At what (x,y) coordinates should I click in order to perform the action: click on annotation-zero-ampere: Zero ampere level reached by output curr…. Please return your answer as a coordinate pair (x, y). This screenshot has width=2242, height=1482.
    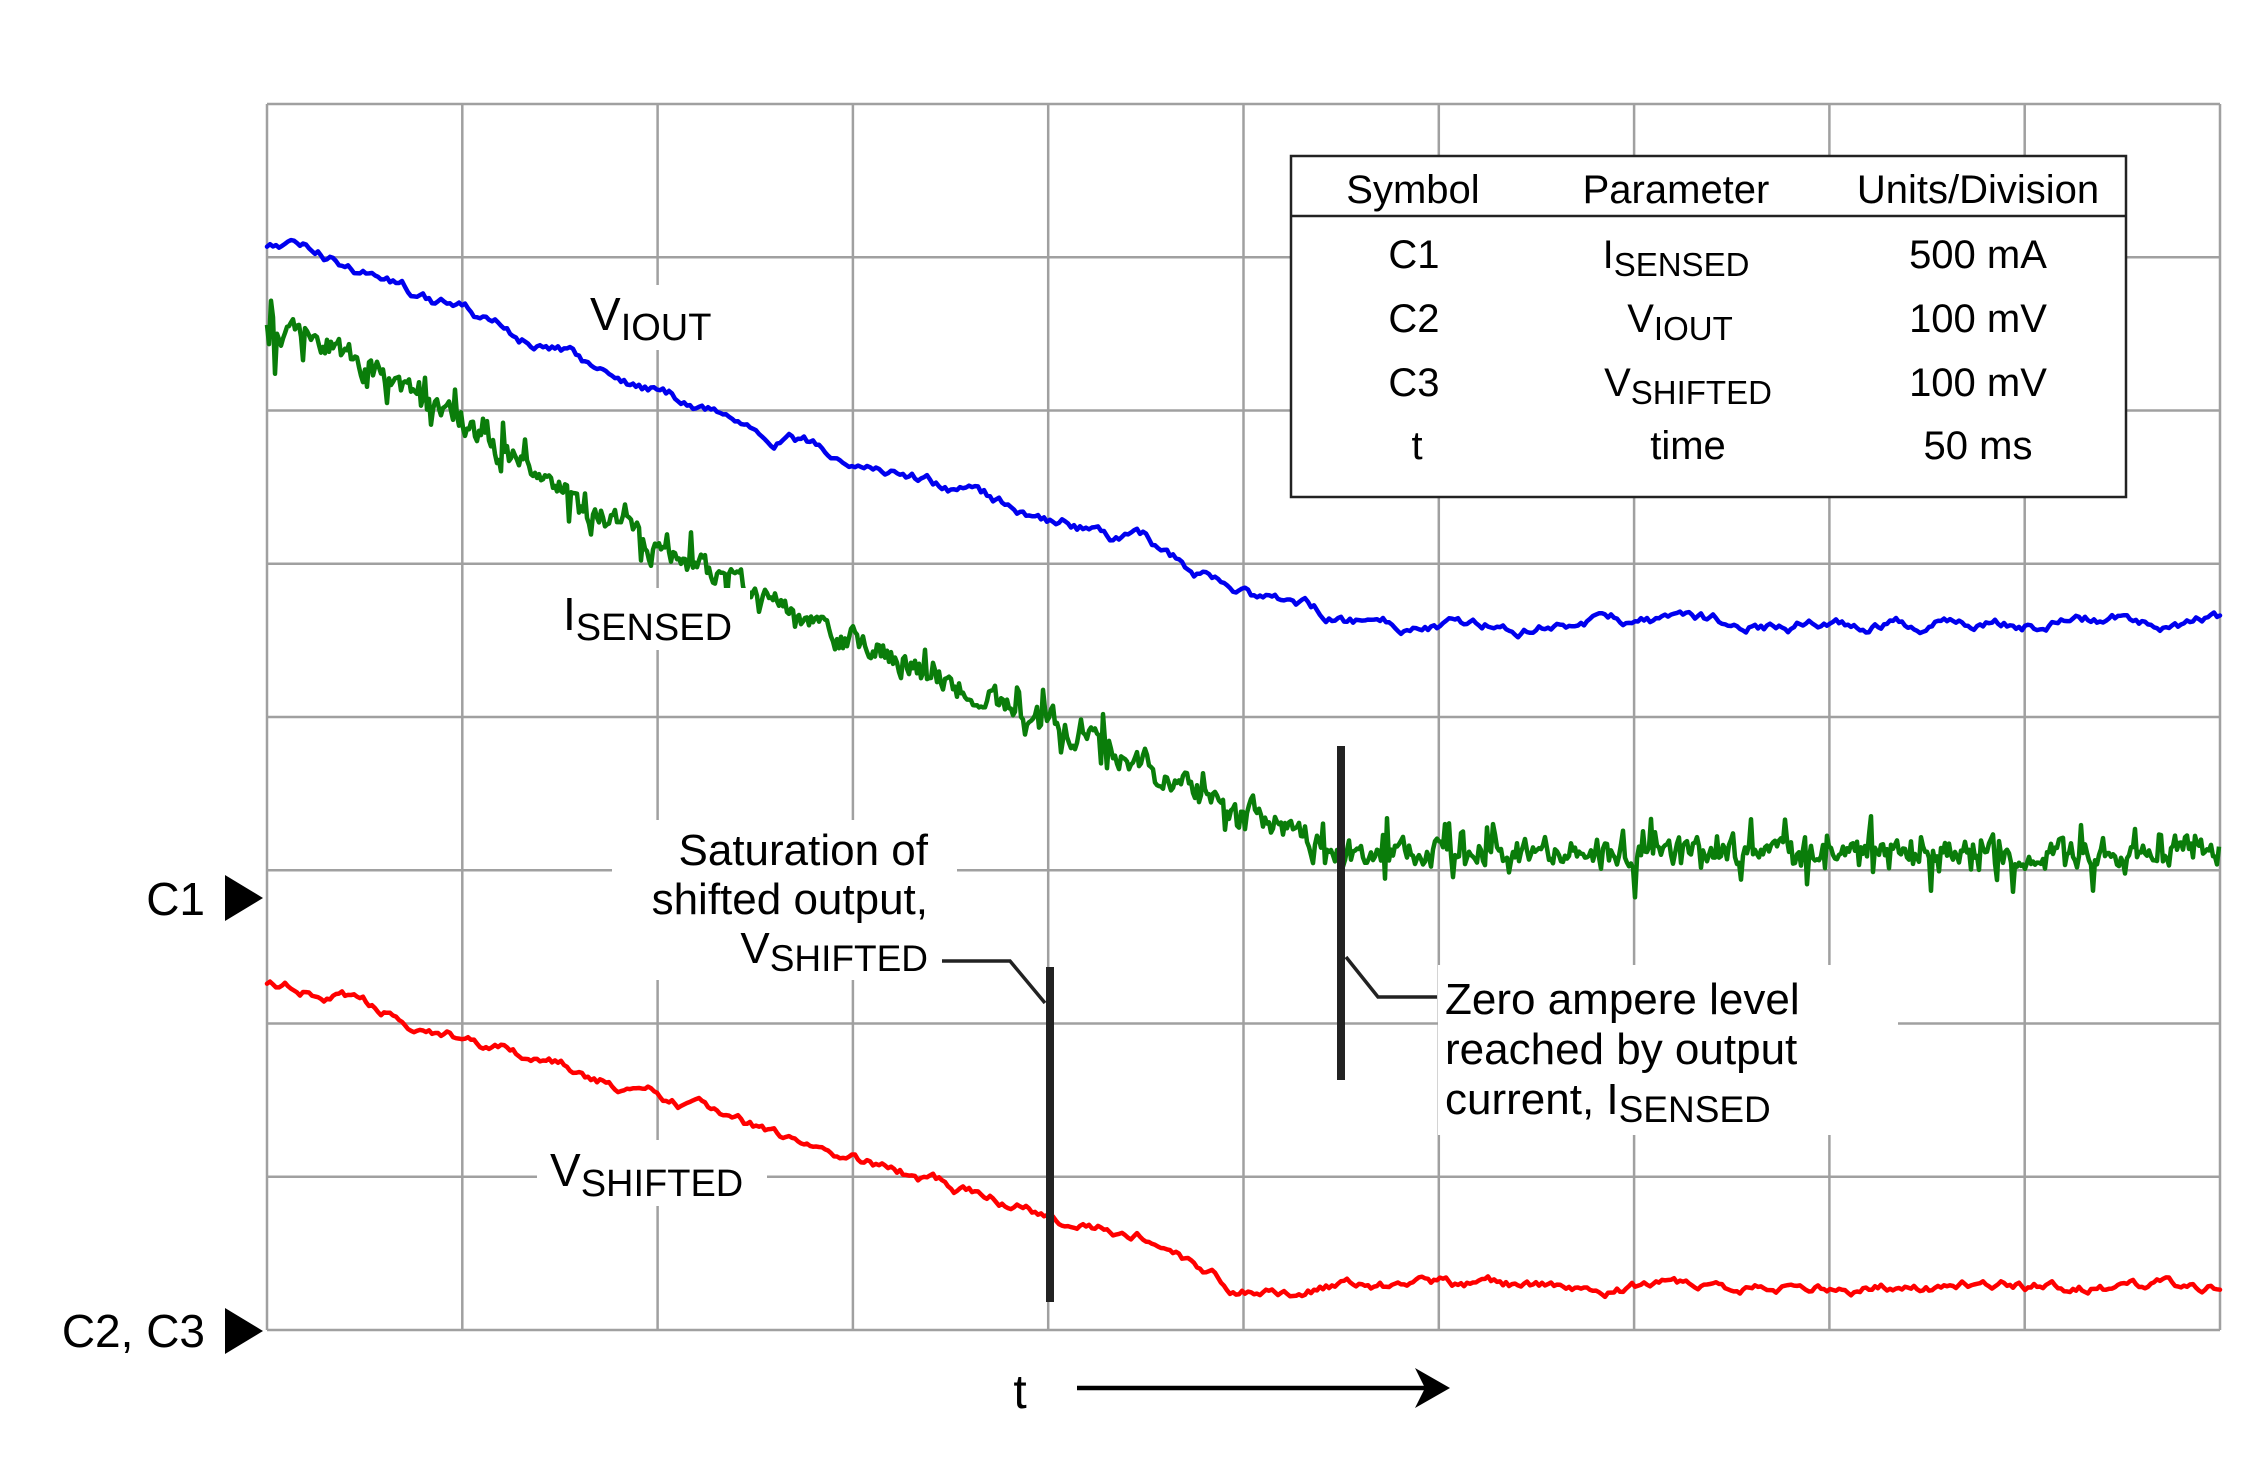
    Looking at the image, I should click on (1617, 940).